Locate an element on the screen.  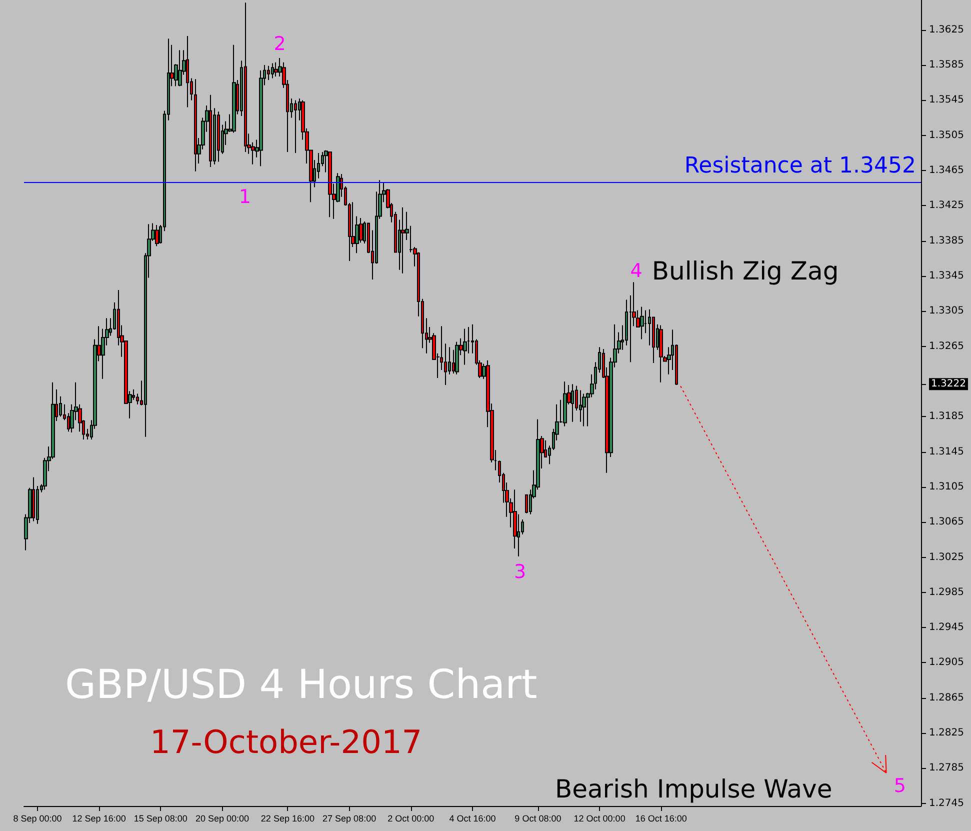
x-tick-label: 12 Sep 16:00 is located at coordinates (99, 819).